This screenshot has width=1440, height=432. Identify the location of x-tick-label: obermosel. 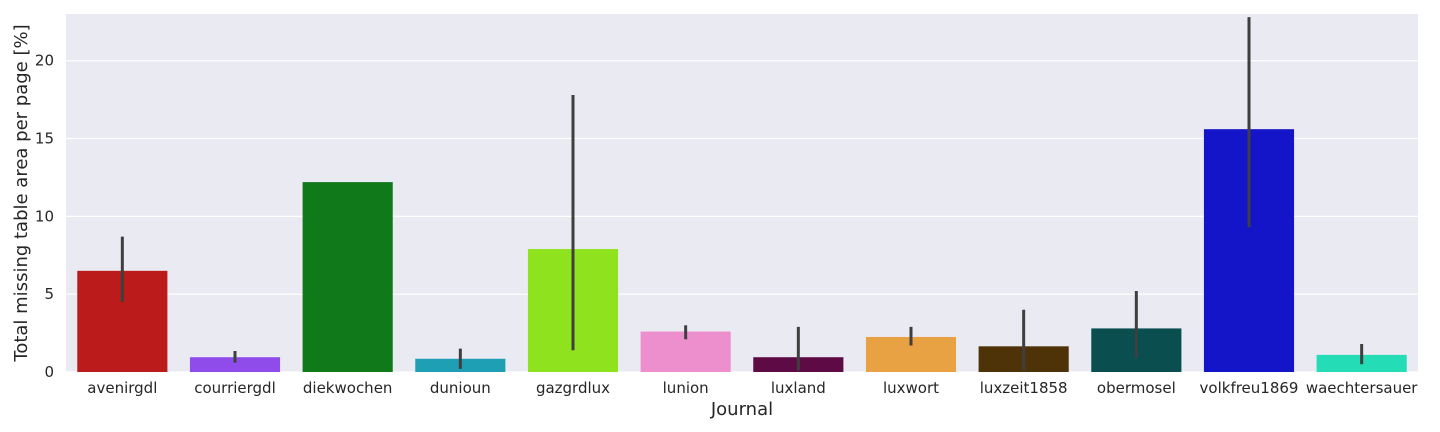
(1136, 388).